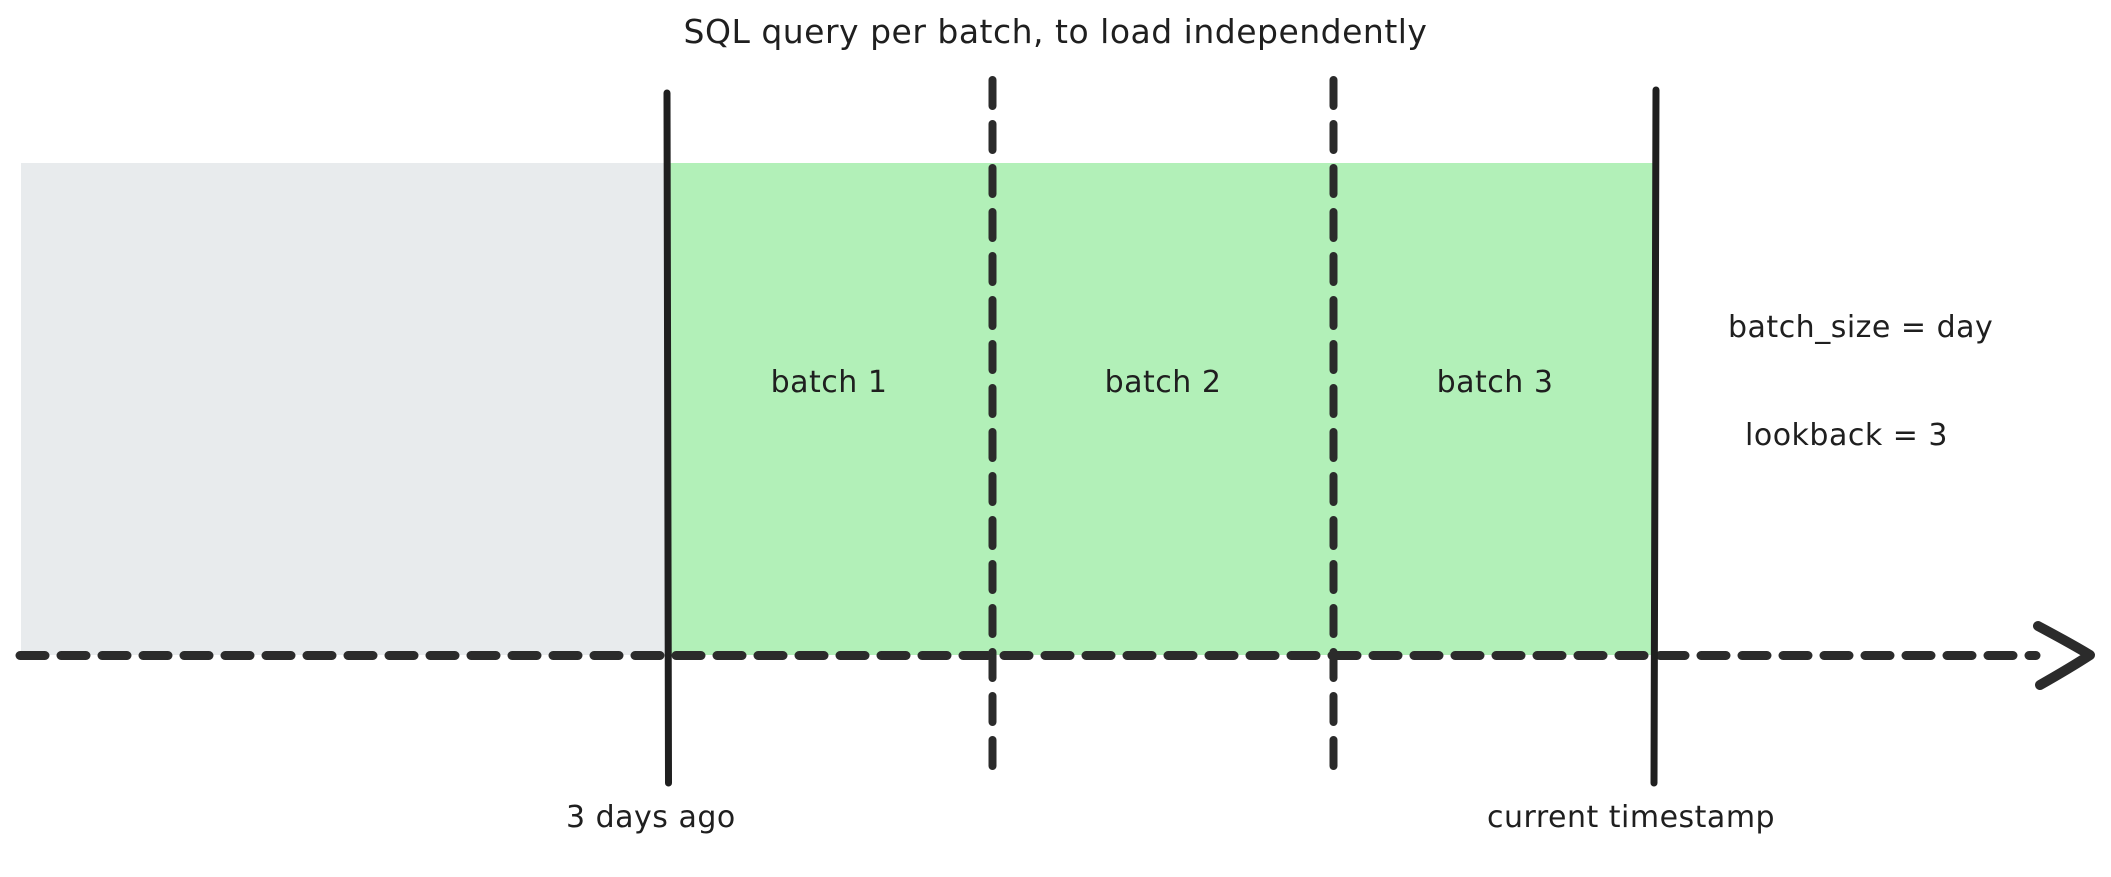  I want to click on batch-label-3: batch 3, so click(1495, 382).